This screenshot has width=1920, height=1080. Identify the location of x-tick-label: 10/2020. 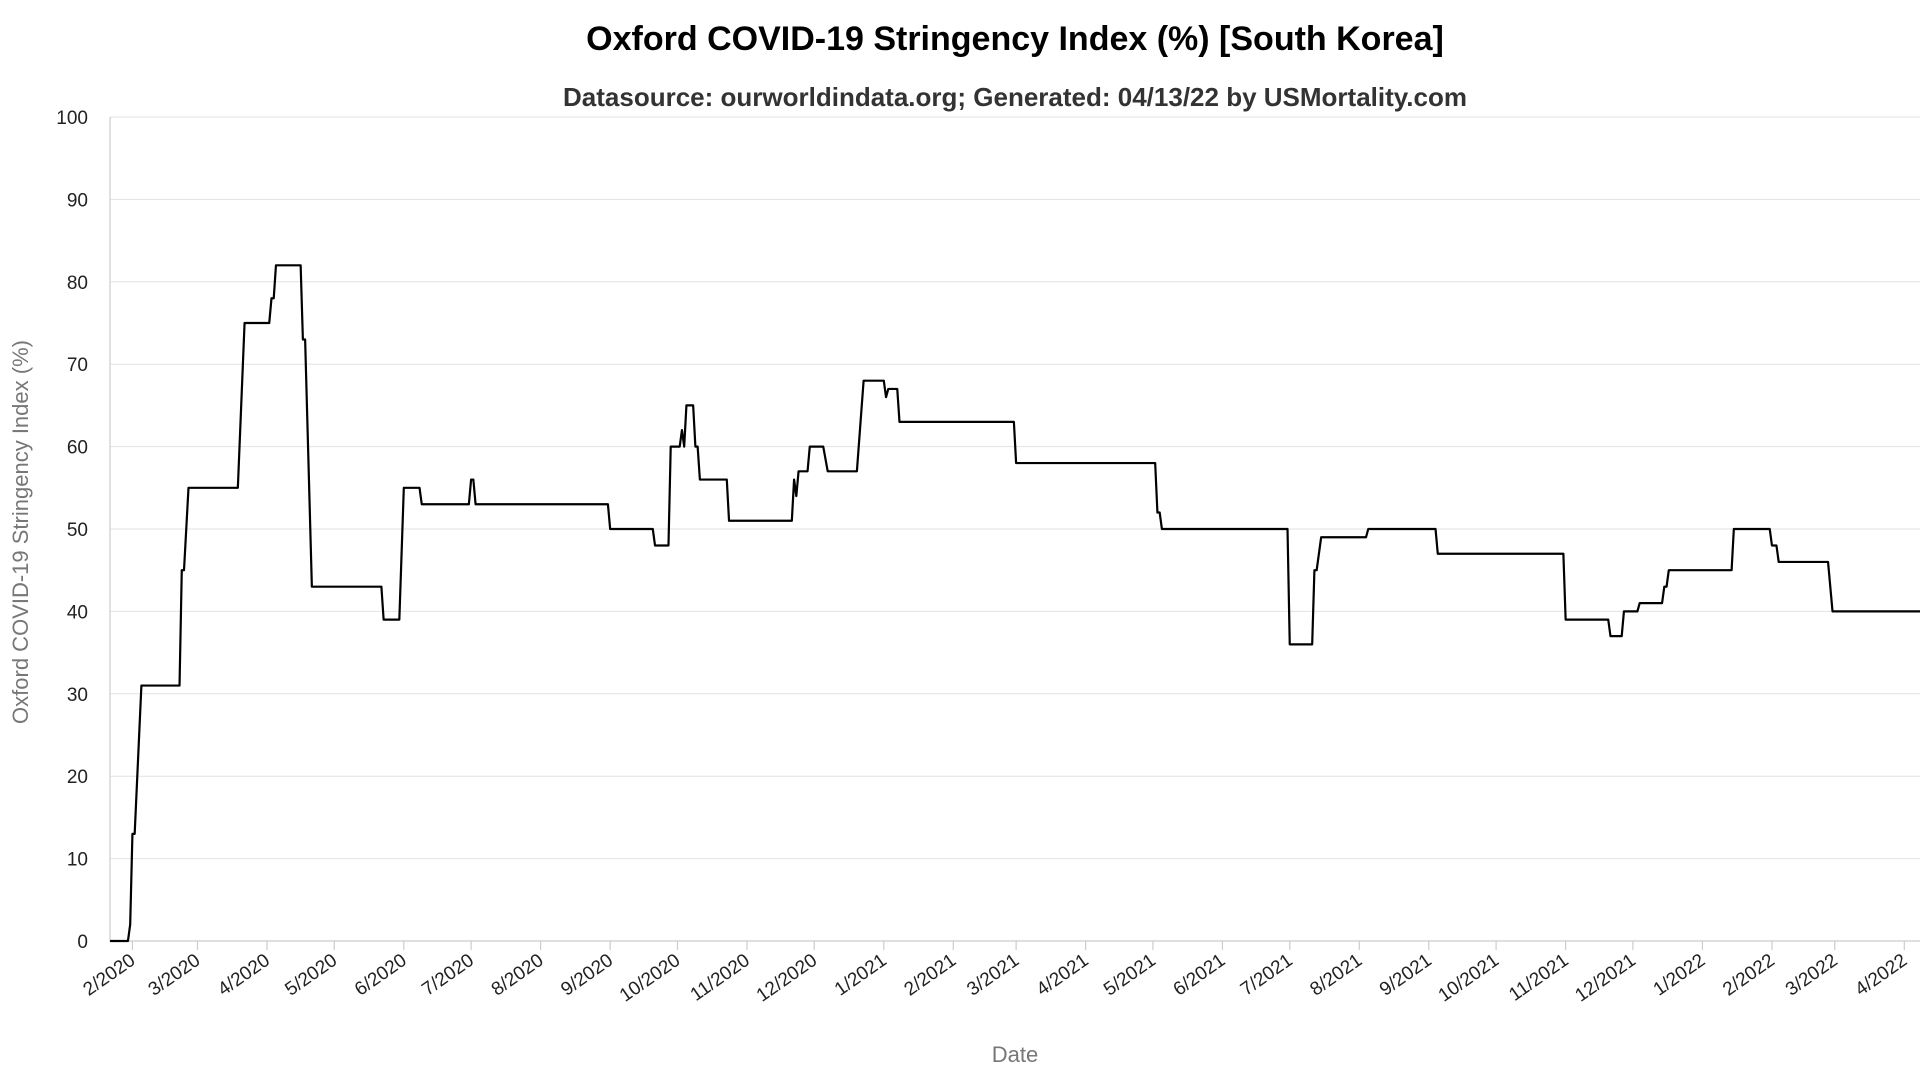
(650, 978).